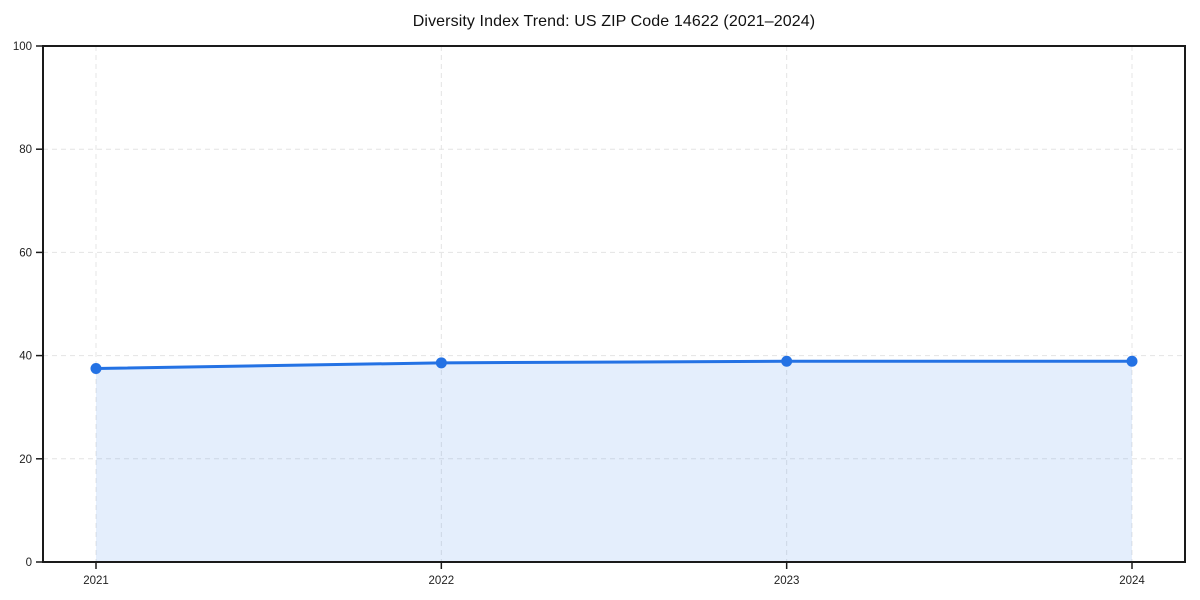 The image size is (1200, 600). I want to click on y-tick-label: 60, so click(25, 253).